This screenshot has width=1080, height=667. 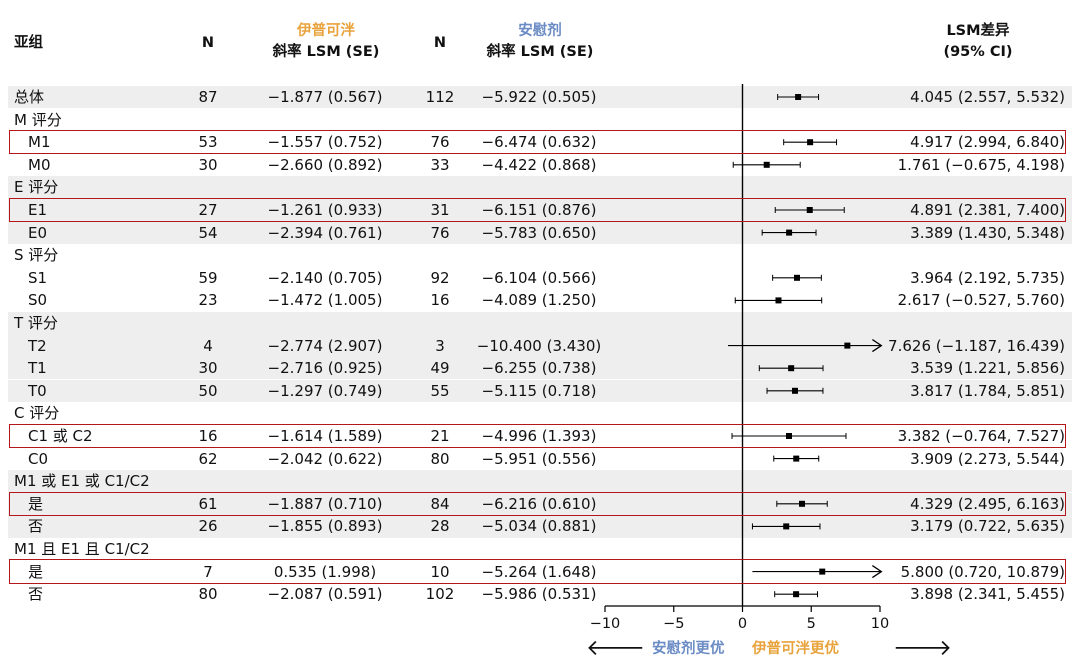 I want to click on diff-ci: 5.800 (0.720, 10.879), so click(x=982, y=571).